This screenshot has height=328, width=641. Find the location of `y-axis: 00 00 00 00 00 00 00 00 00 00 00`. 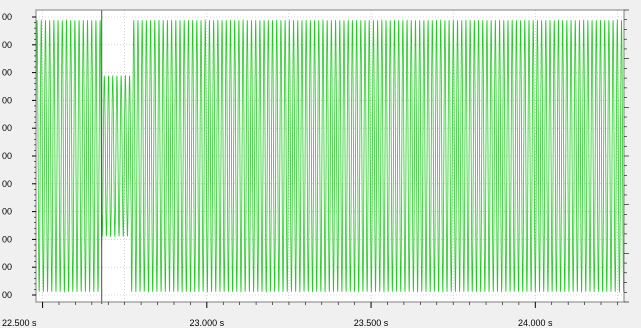

y-axis: 00 00 00 00 00 00 00 00 00 00 00 is located at coordinates (19, 156).